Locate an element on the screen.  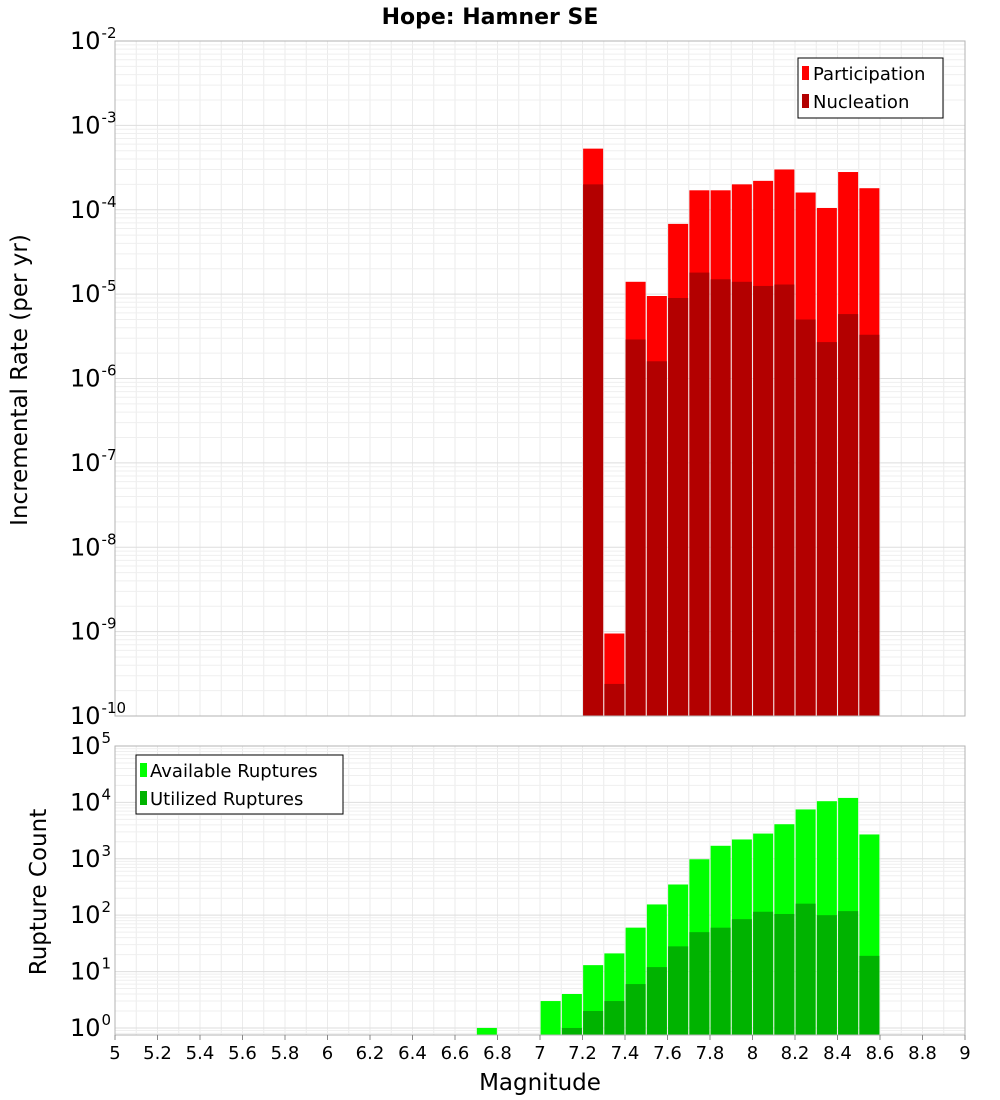
legend-swatch-participation is located at coordinates (805, 73).